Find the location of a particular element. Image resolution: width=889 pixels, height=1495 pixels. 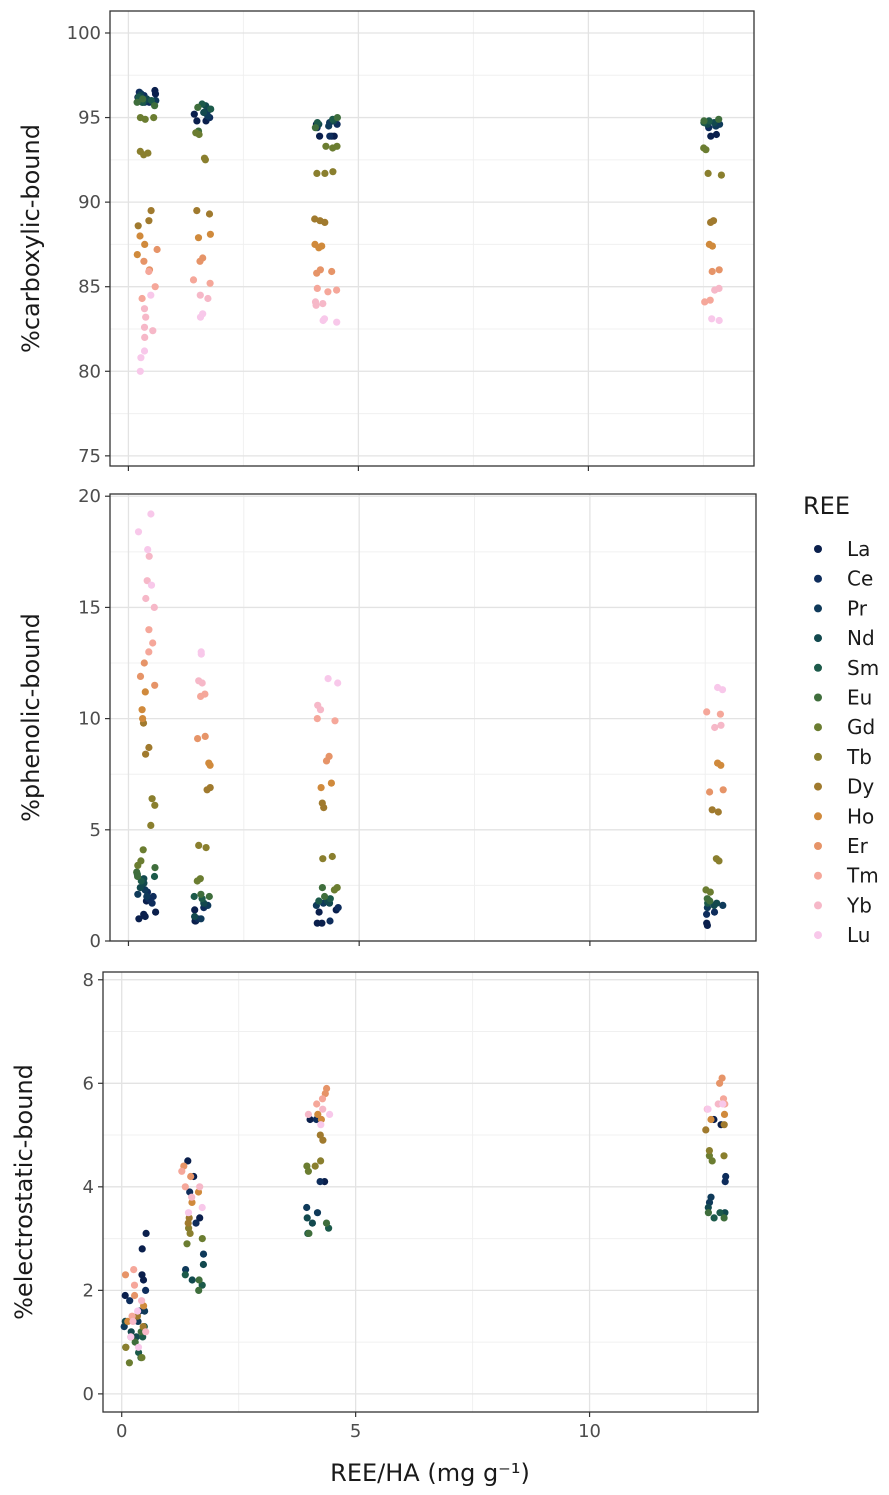

legend-title: REE is located at coordinates (826, 506).